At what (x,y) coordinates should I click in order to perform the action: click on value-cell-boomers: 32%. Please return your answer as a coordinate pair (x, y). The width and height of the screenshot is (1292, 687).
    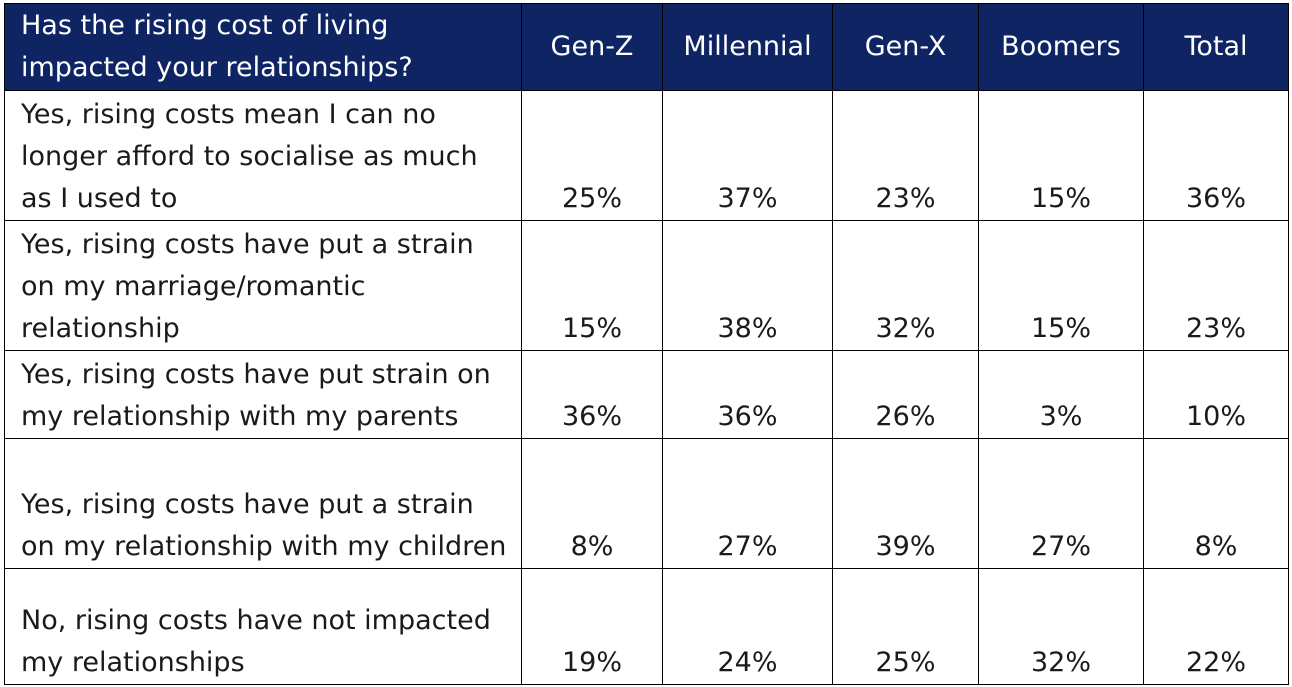
    Looking at the image, I should click on (1061, 626).